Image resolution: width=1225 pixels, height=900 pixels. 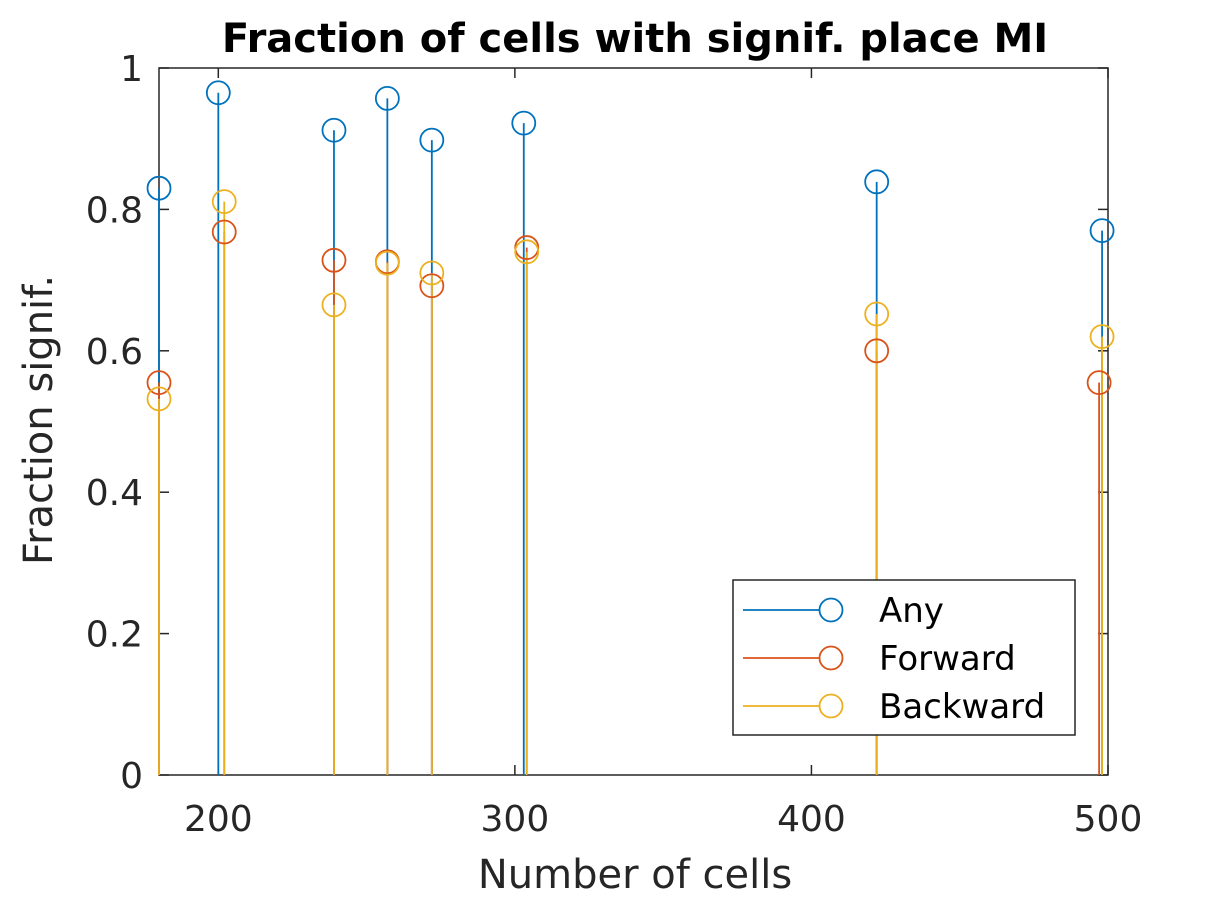 I want to click on legend: Any Forward Backward, so click(x=904, y=657).